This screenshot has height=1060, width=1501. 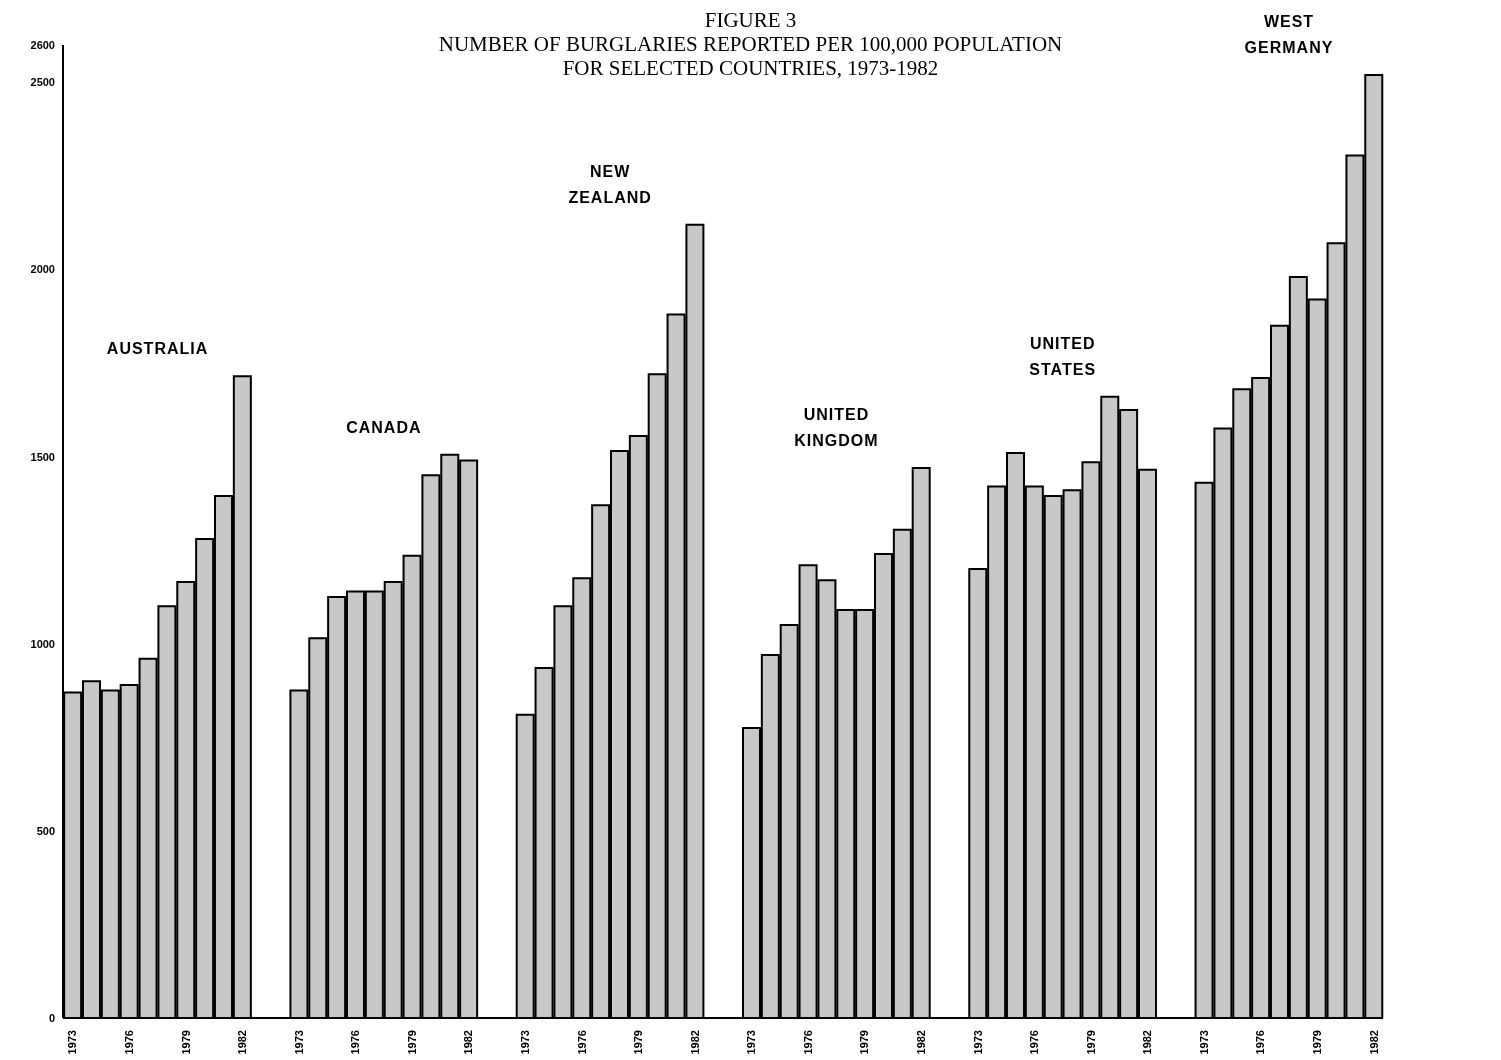 I want to click on series-label: CANADA, so click(x=384, y=427).